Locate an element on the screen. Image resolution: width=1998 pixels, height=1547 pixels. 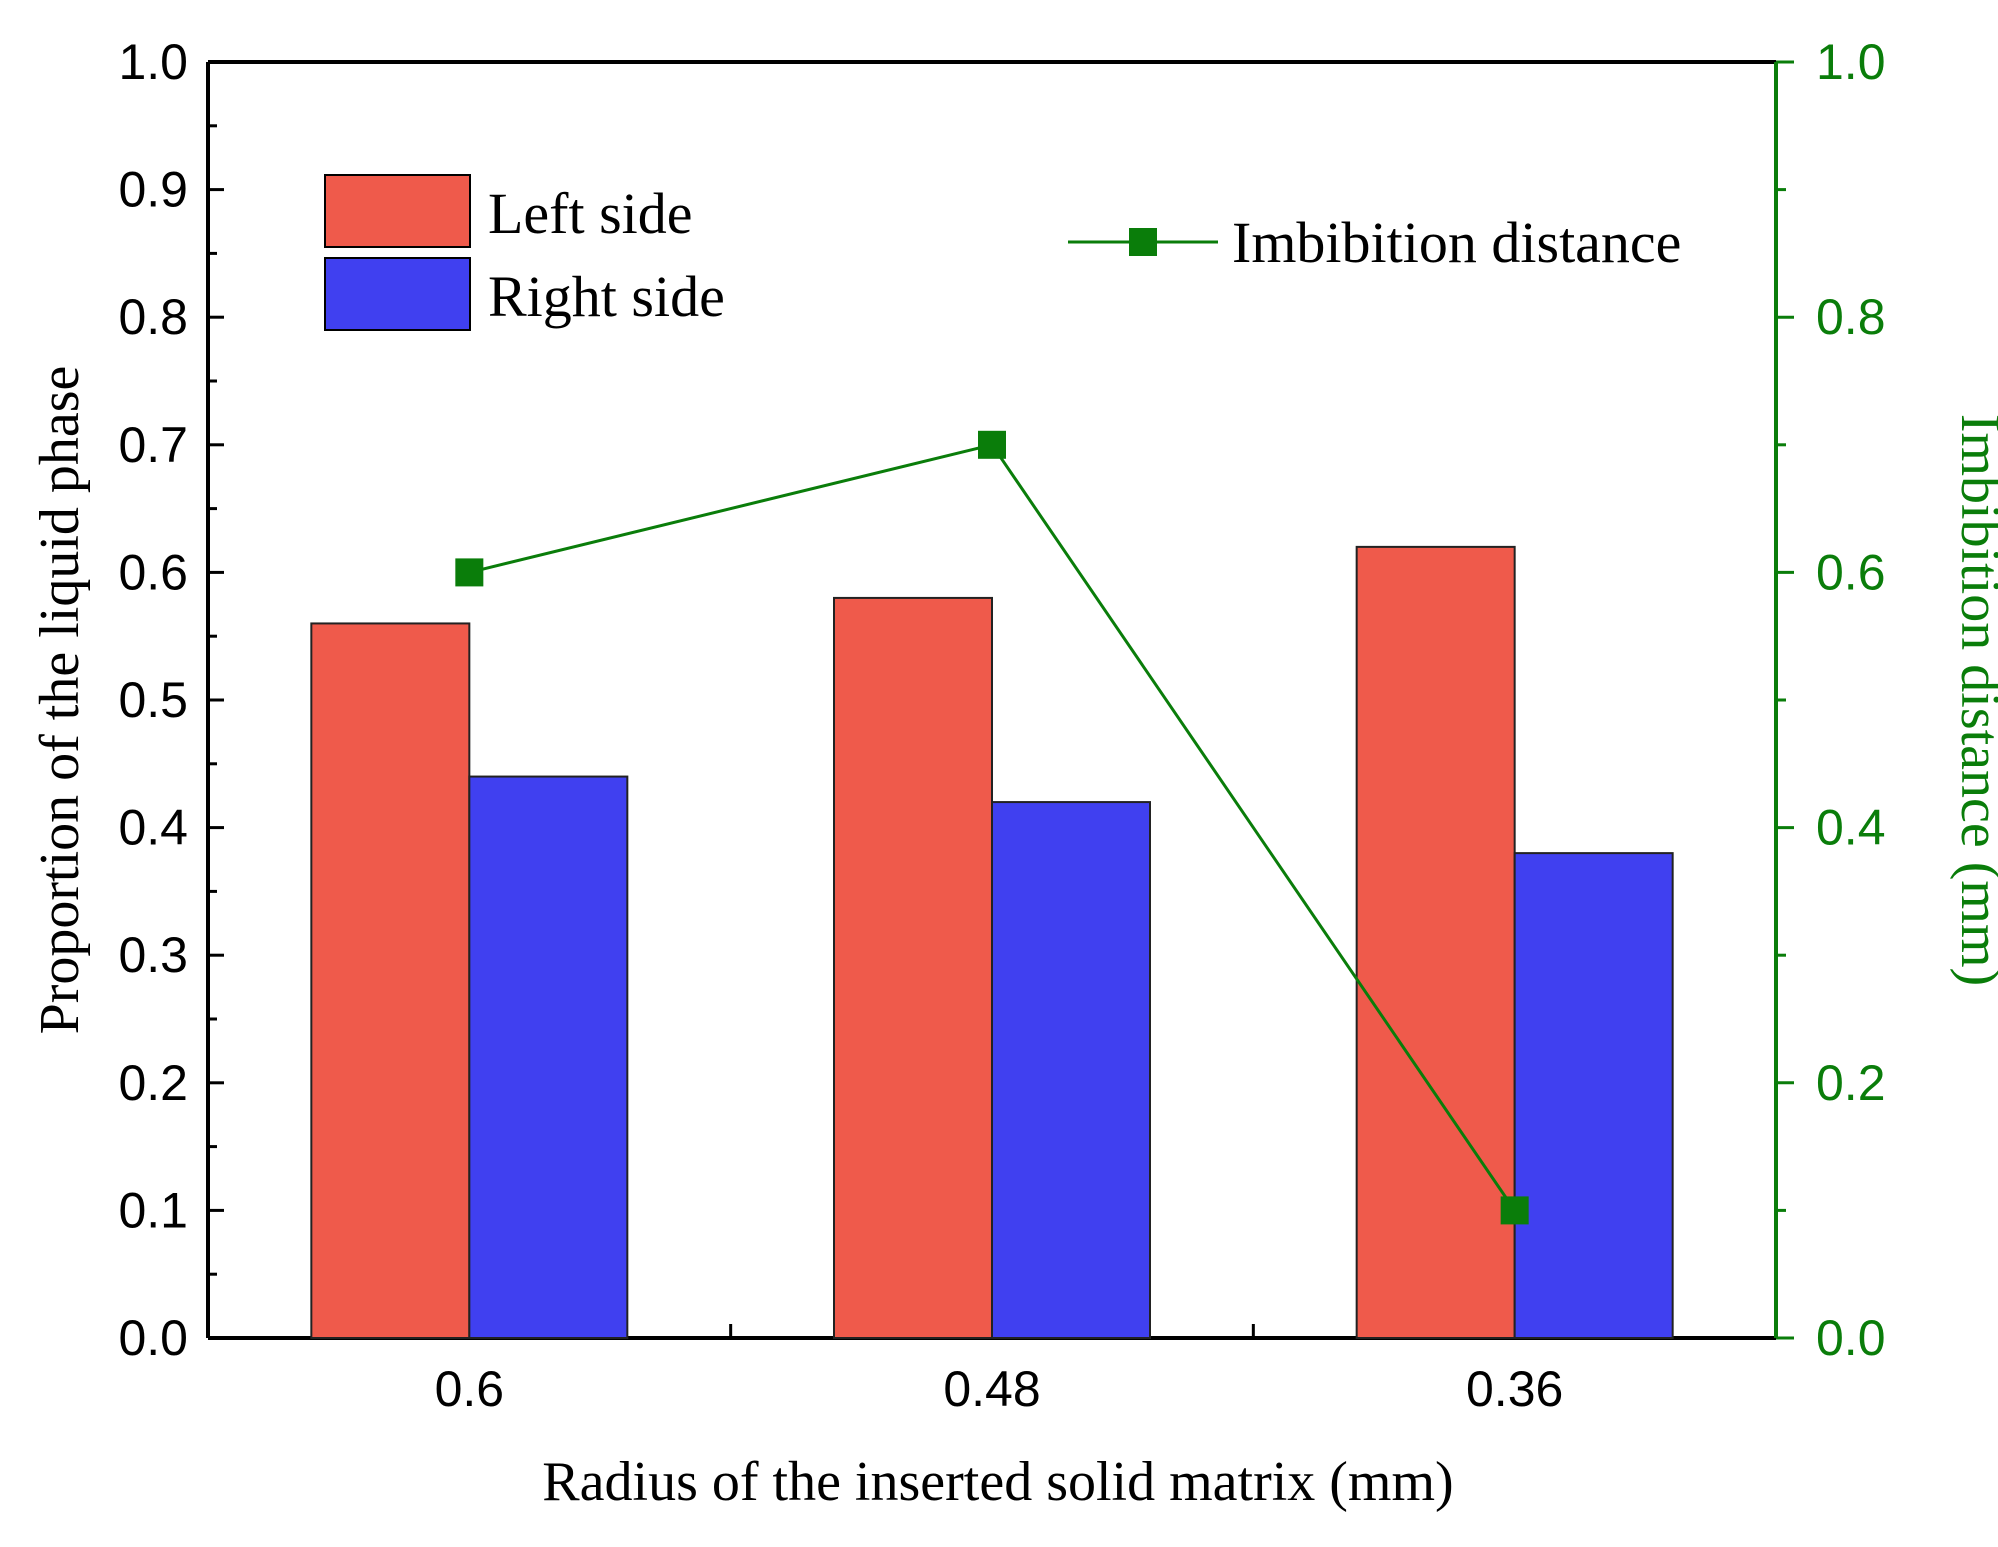
x-axis: 0.6 0.48 0.36 is located at coordinates (999, 1370).